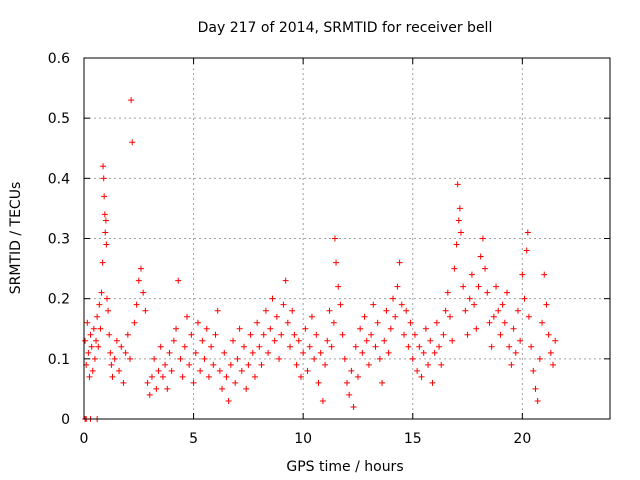 Image resolution: width=640 pixels, height=480 pixels. I want to click on y-axis-label: SRMTID / TECUs, so click(16, 238).